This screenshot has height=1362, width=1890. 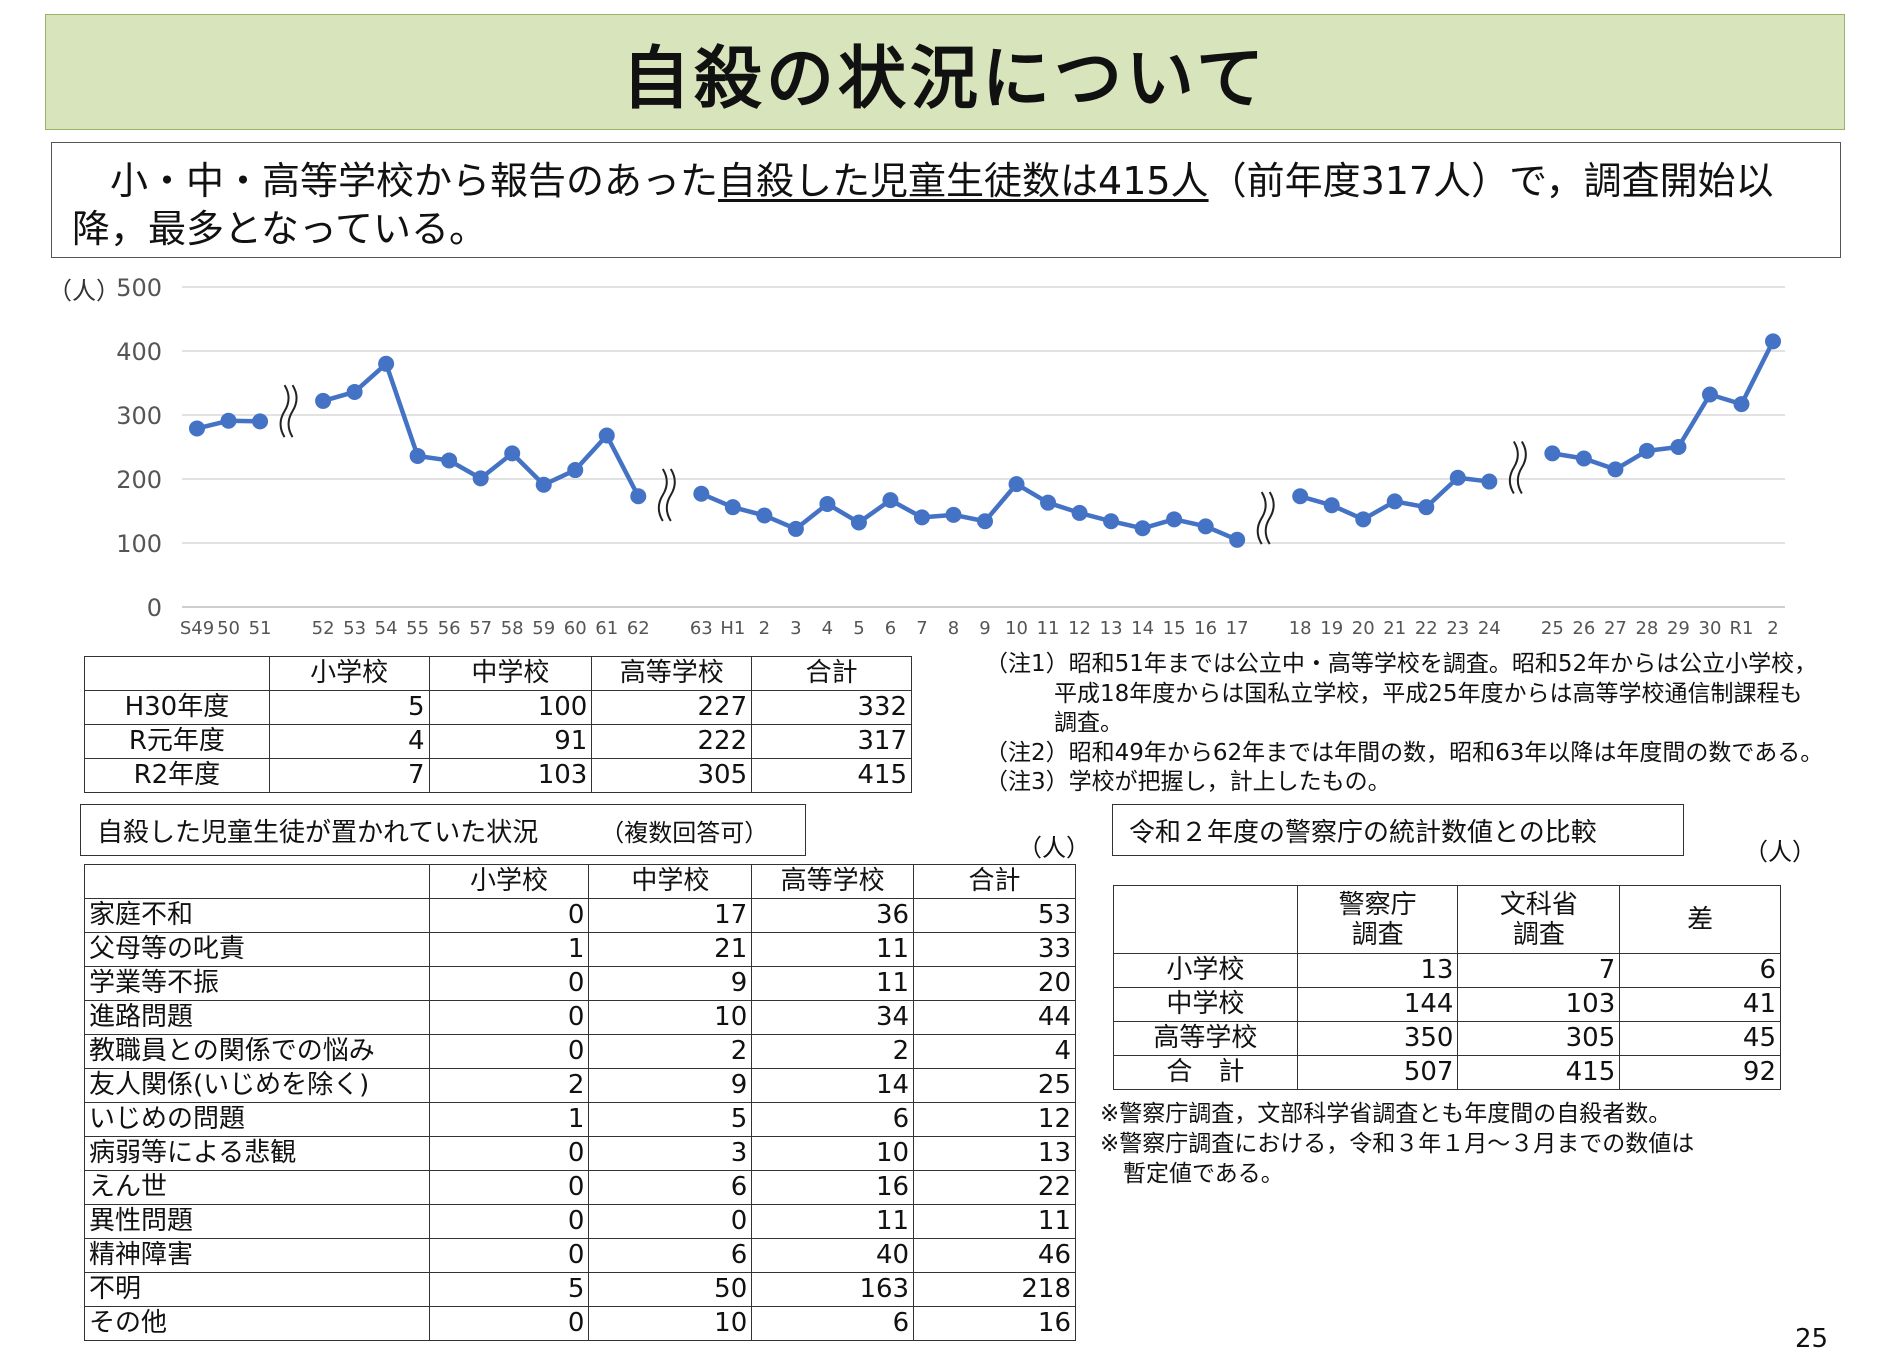 I want to click on column-header: 合計, so click(x=994, y=881).